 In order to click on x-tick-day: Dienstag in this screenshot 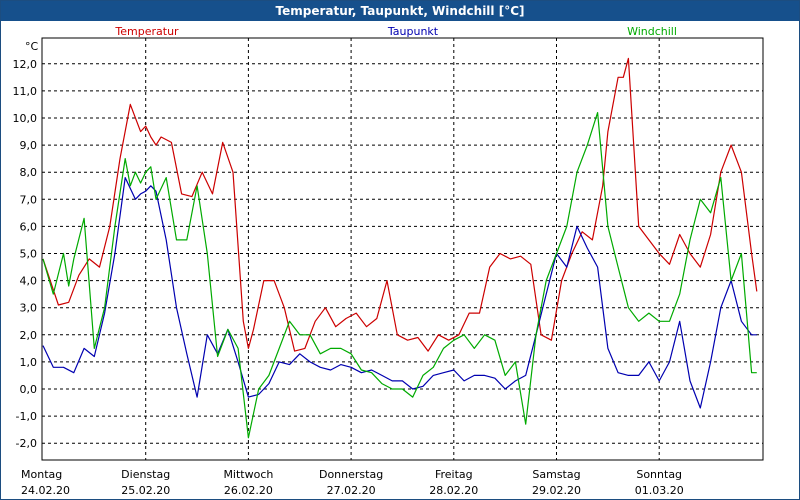, I will do `click(145, 474)`.